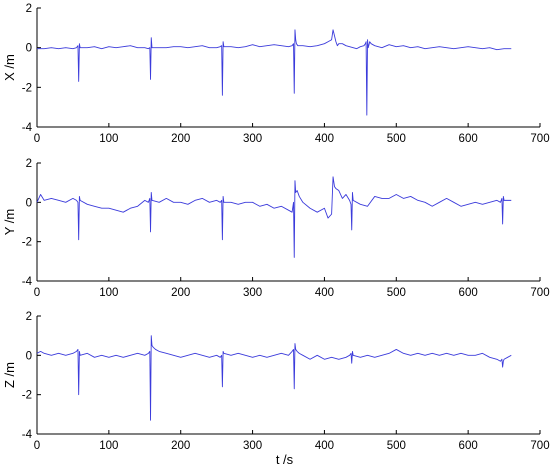  Describe the element at coordinates (9, 222) in the screenshot. I see `y-axis-label: Y /m` at that location.